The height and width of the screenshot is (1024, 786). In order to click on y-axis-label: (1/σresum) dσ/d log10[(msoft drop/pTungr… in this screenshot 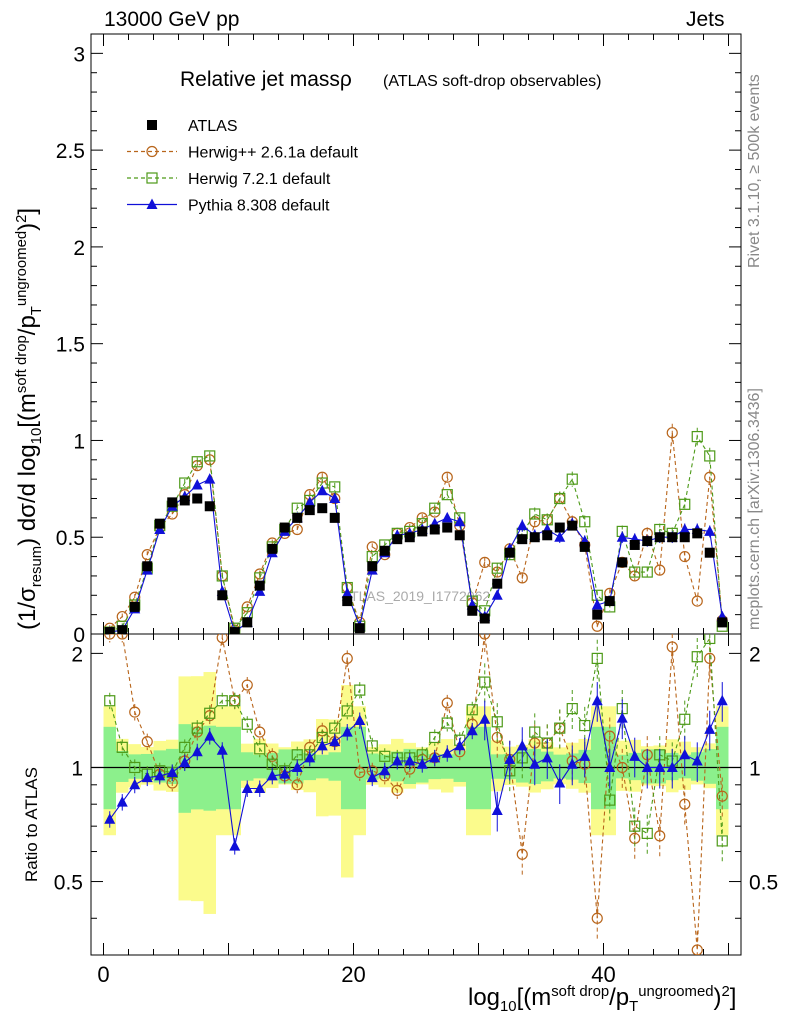, I will do `click(29, 418)`.